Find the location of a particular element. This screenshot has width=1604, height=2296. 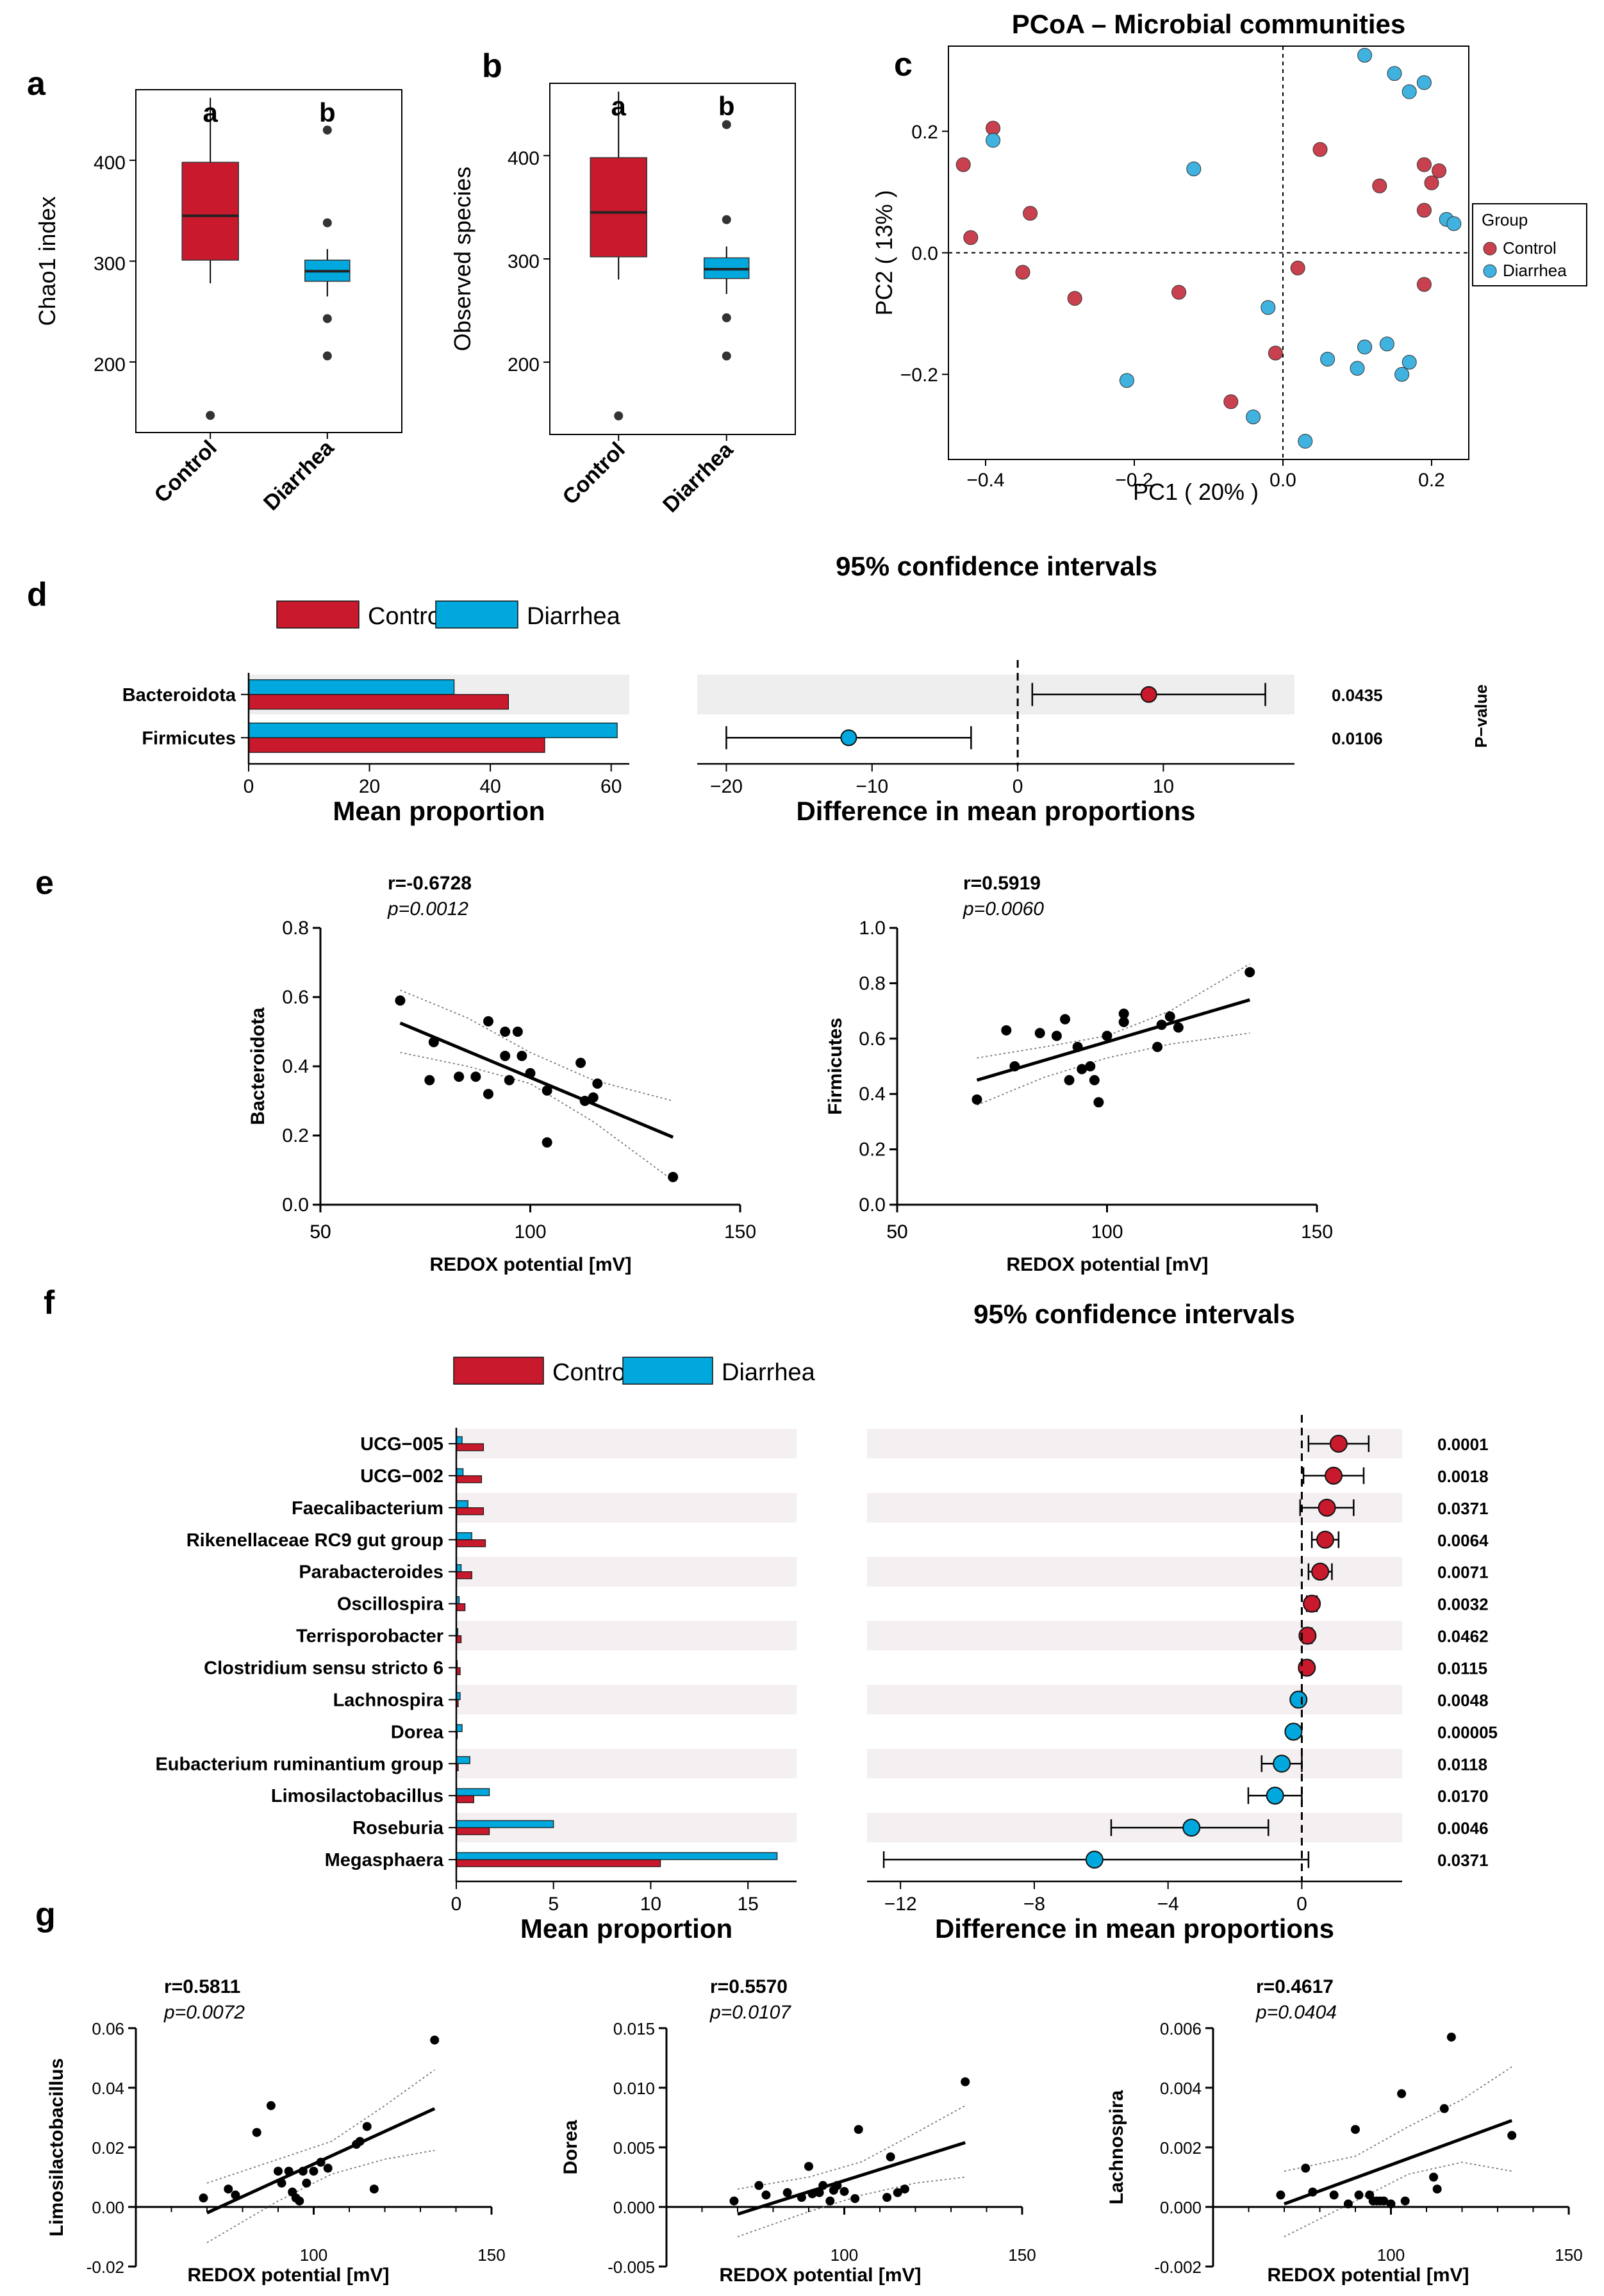

panel-label-b: b is located at coordinates (492, 66).